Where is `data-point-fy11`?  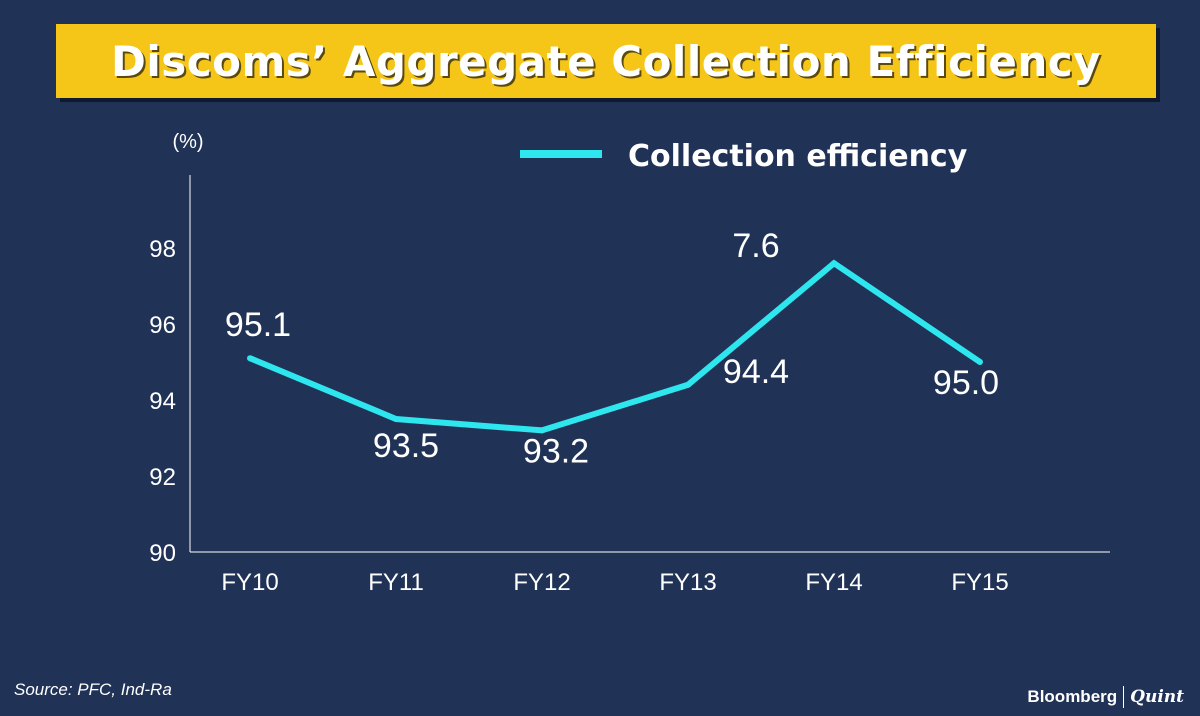 data-point-fy11 is located at coordinates (396, 419).